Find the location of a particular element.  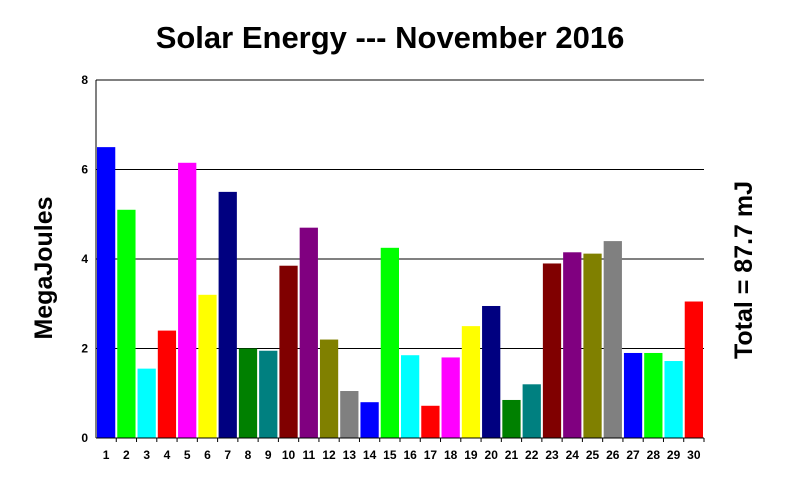

x-tick-label: 3 is located at coordinates (146, 455).